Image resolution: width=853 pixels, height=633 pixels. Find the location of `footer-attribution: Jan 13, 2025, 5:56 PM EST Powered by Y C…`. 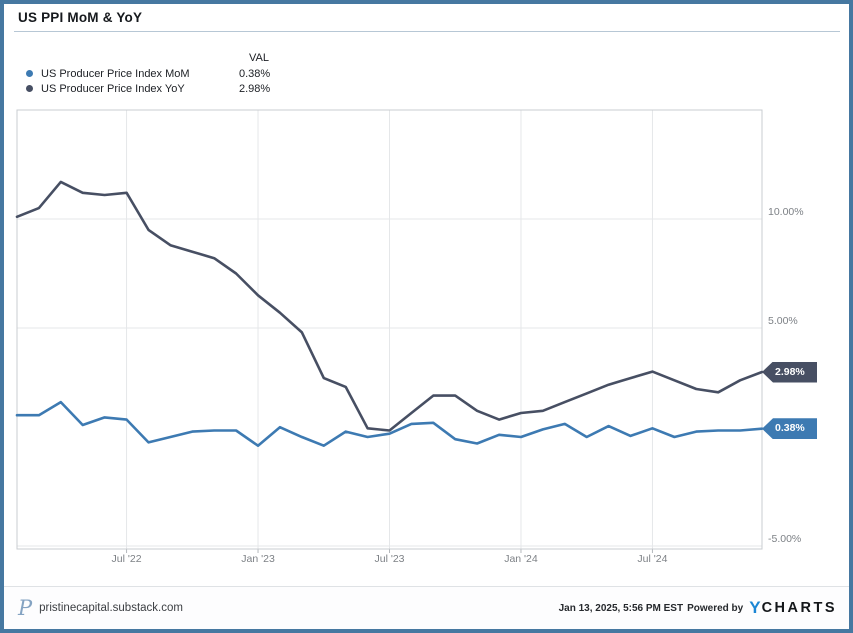

footer-attribution: Jan 13, 2025, 5:56 PM EST Powered by Y C… is located at coordinates (698, 608).